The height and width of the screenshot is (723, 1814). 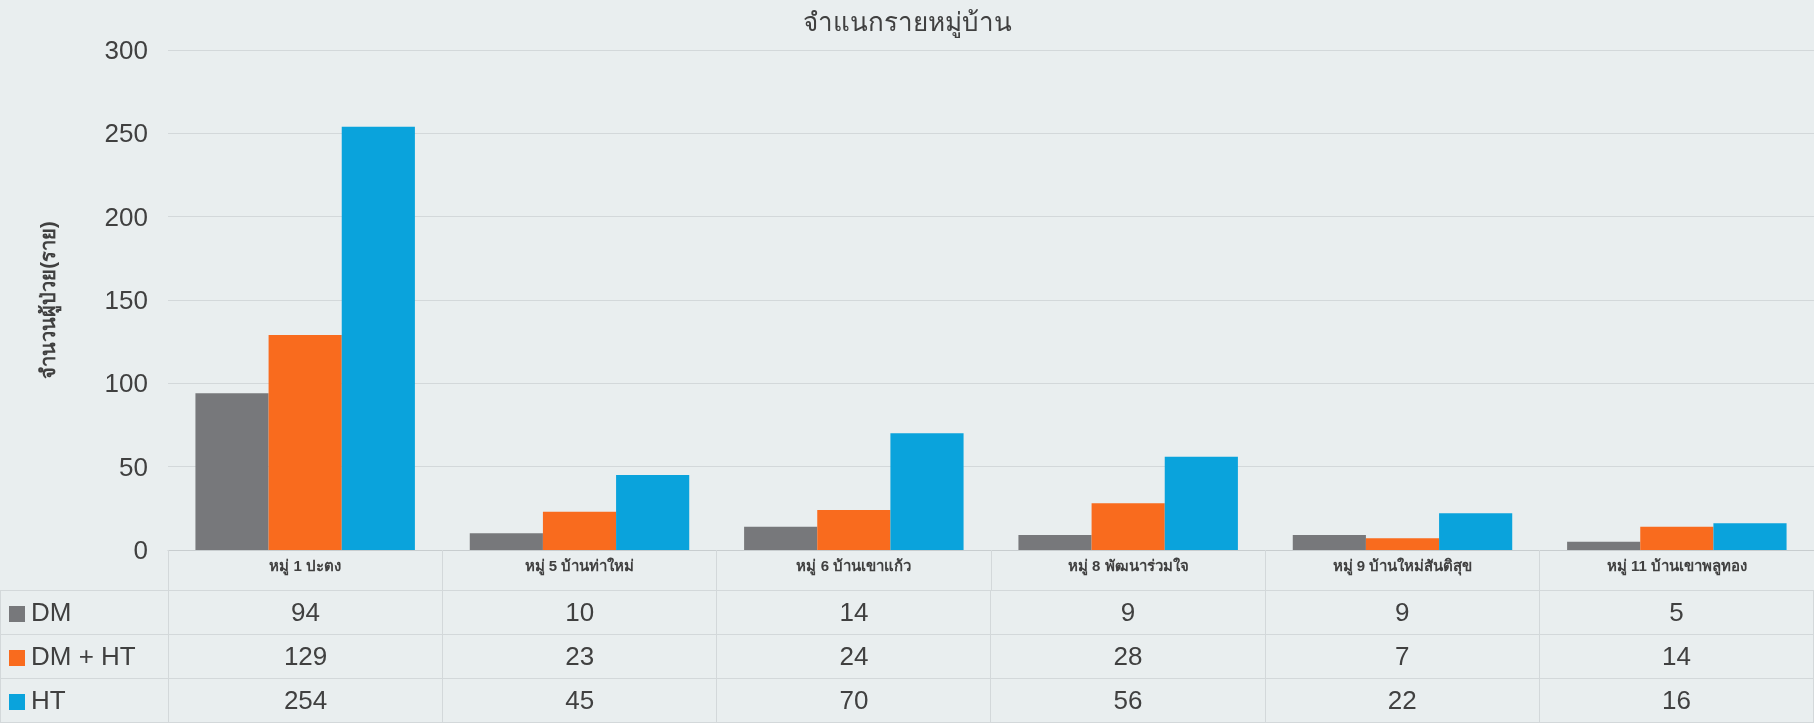 I want to click on data-label: 94, so click(x=305, y=612).